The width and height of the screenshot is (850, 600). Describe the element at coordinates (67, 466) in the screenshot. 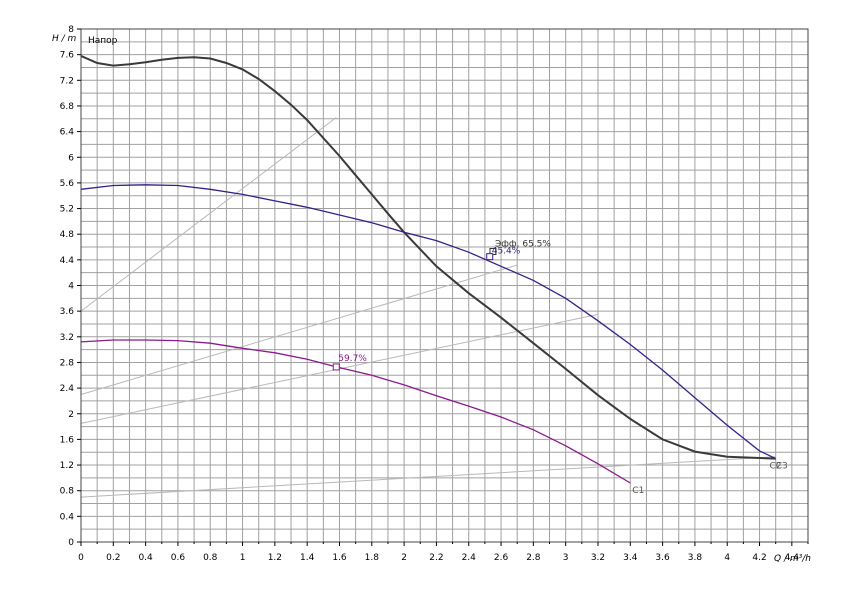

I see `y-tick-label: 1.2` at that location.